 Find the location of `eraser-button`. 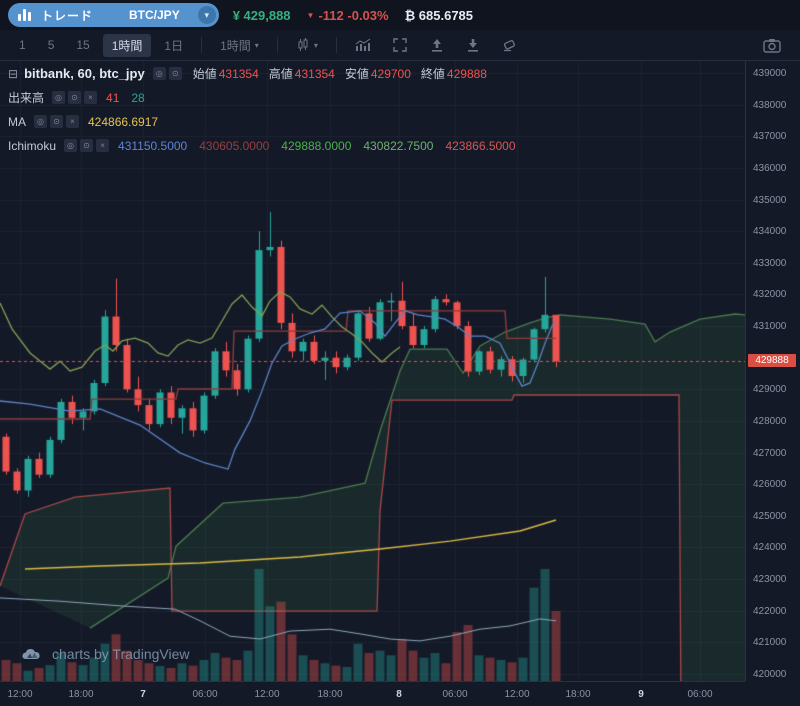

eraser-button is located at coordinates (509, 45).